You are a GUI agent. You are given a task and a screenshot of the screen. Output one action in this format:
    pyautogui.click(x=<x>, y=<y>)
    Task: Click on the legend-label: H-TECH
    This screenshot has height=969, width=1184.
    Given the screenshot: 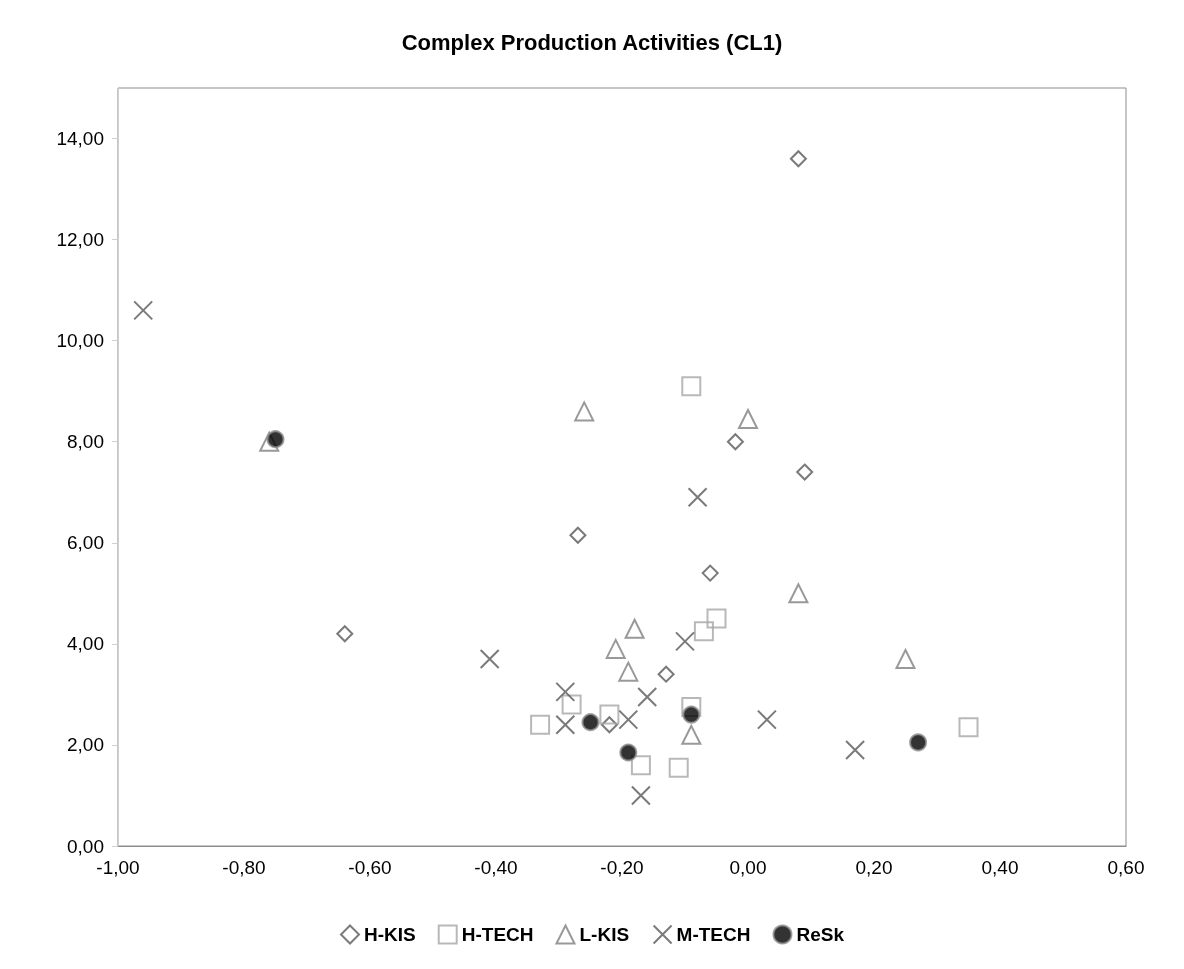 What is the action you would take?
    pyautogui.click(x=497, y=934)
    